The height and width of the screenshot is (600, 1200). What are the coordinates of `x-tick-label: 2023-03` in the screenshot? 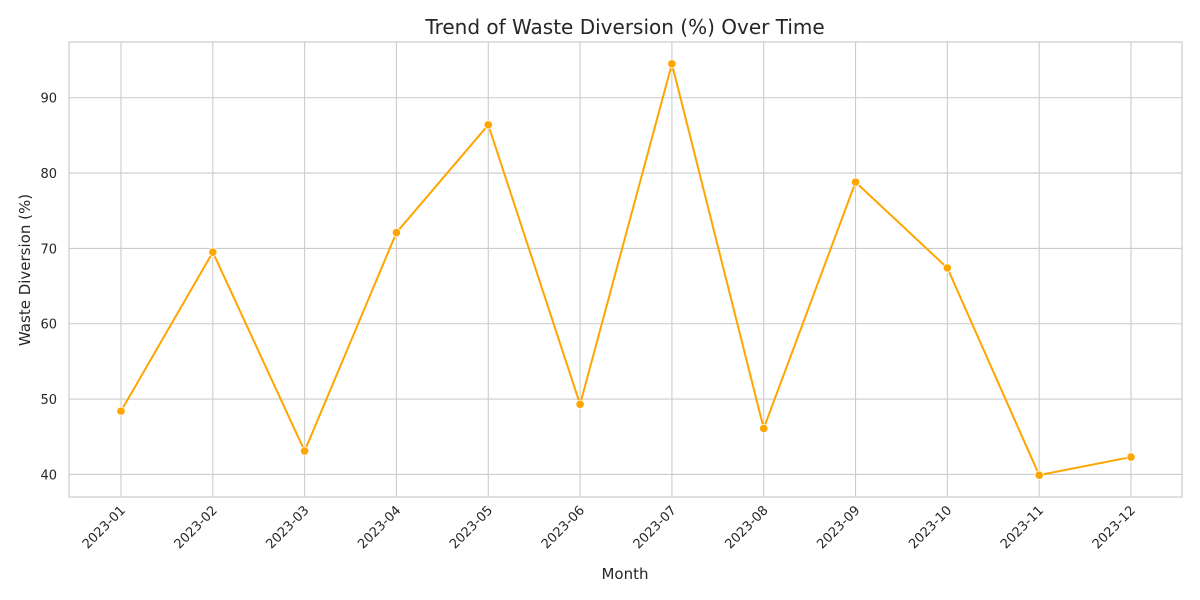 It's located at (287, 527).